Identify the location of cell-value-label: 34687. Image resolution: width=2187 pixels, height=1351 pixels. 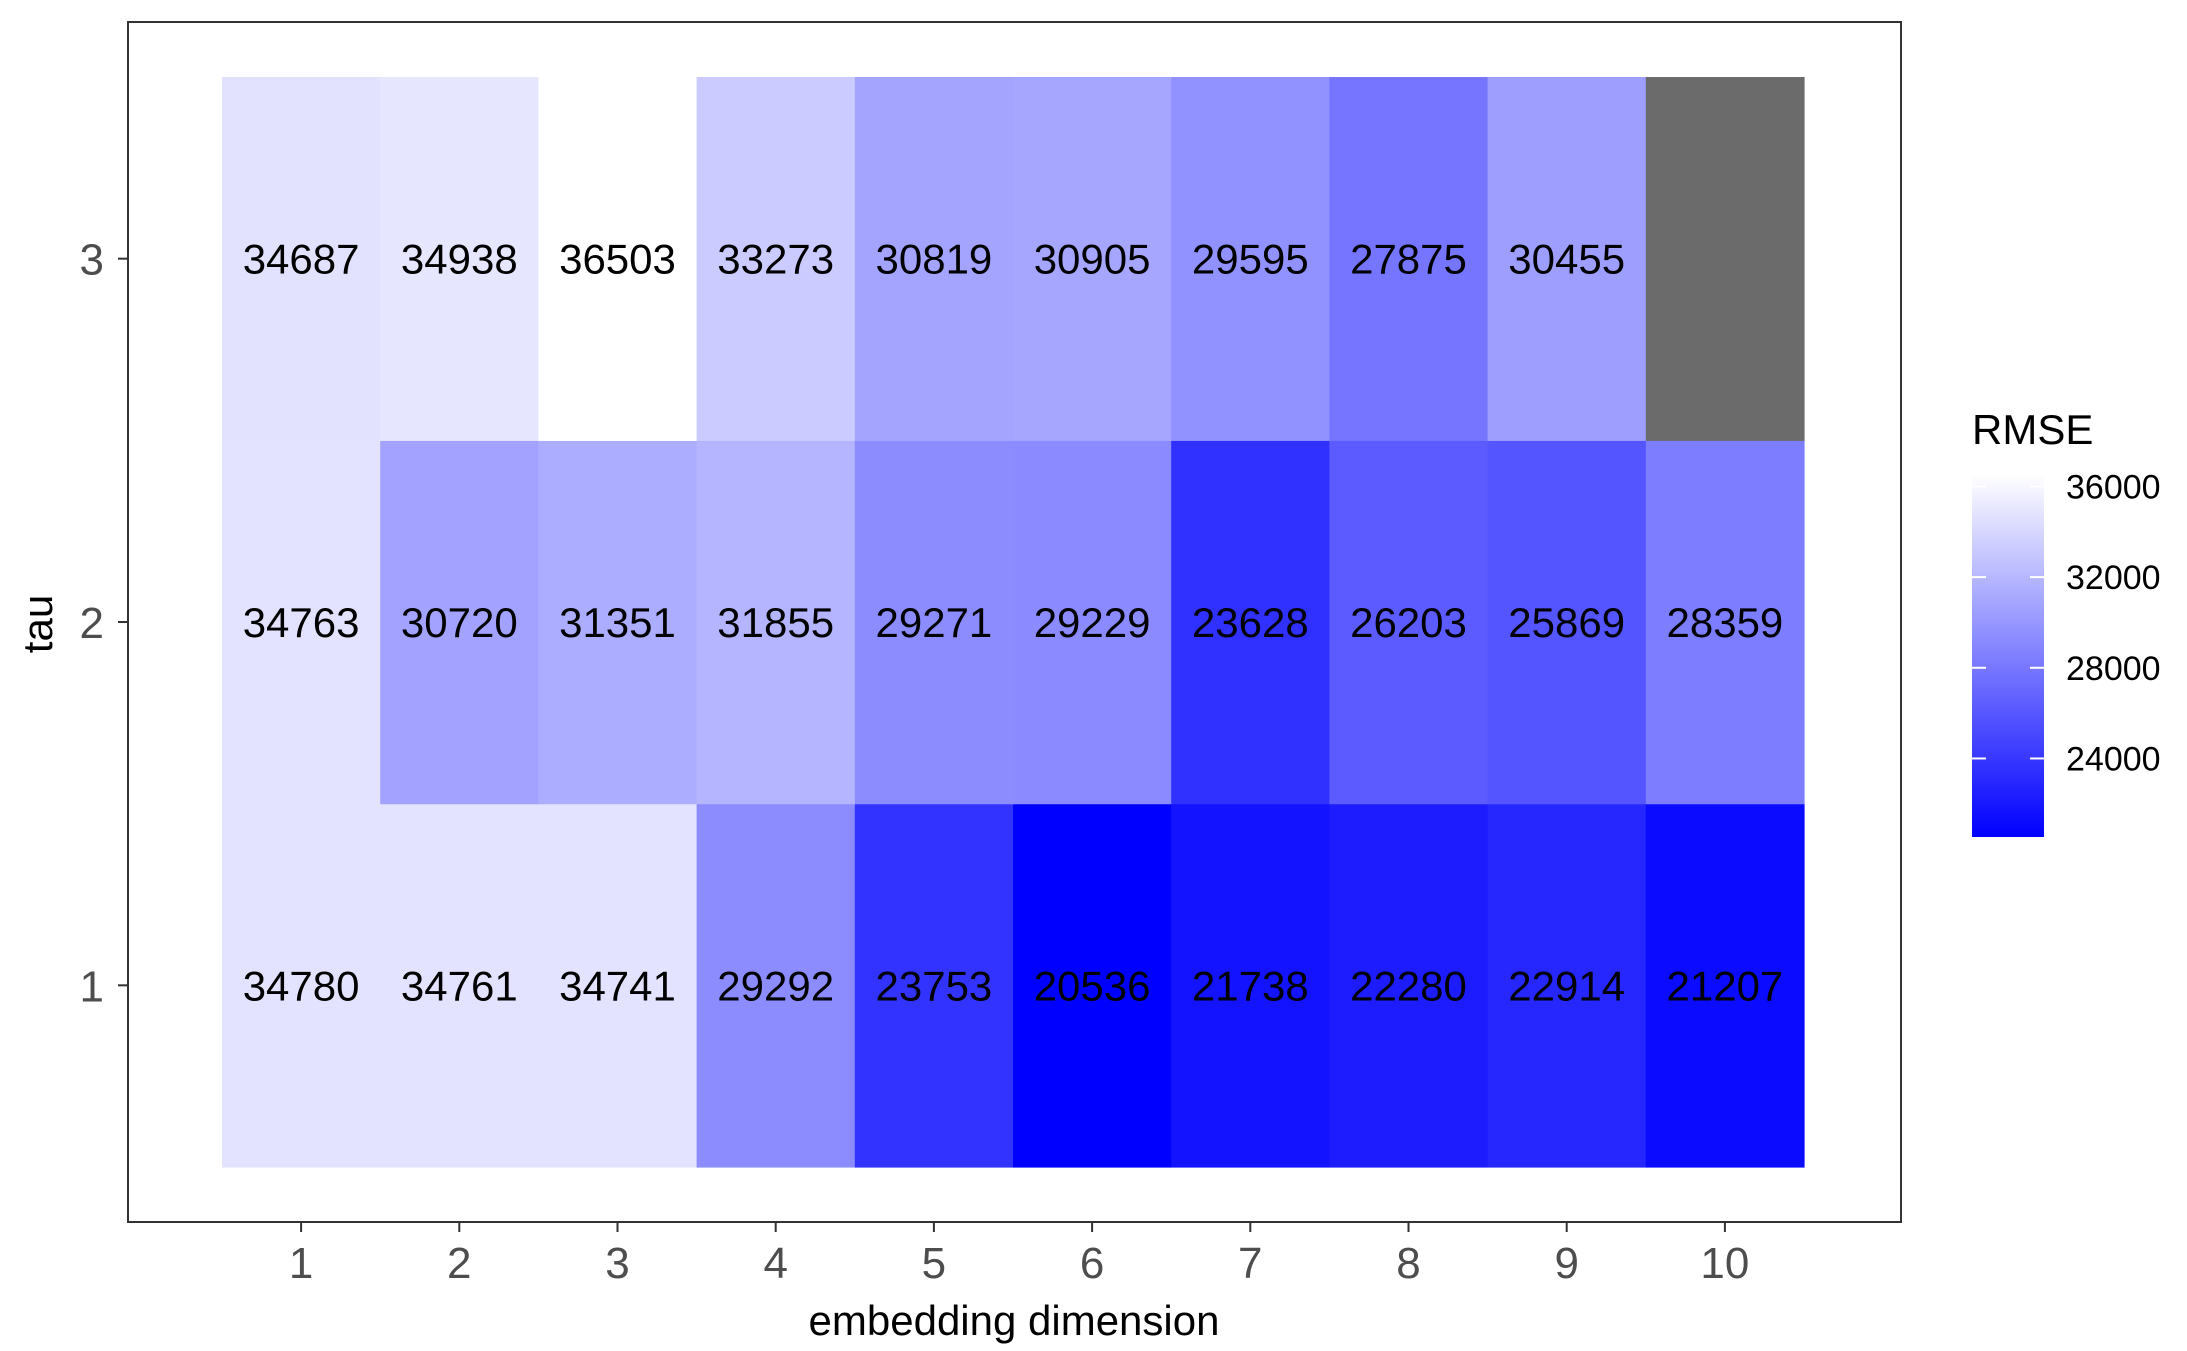
(301, 259).